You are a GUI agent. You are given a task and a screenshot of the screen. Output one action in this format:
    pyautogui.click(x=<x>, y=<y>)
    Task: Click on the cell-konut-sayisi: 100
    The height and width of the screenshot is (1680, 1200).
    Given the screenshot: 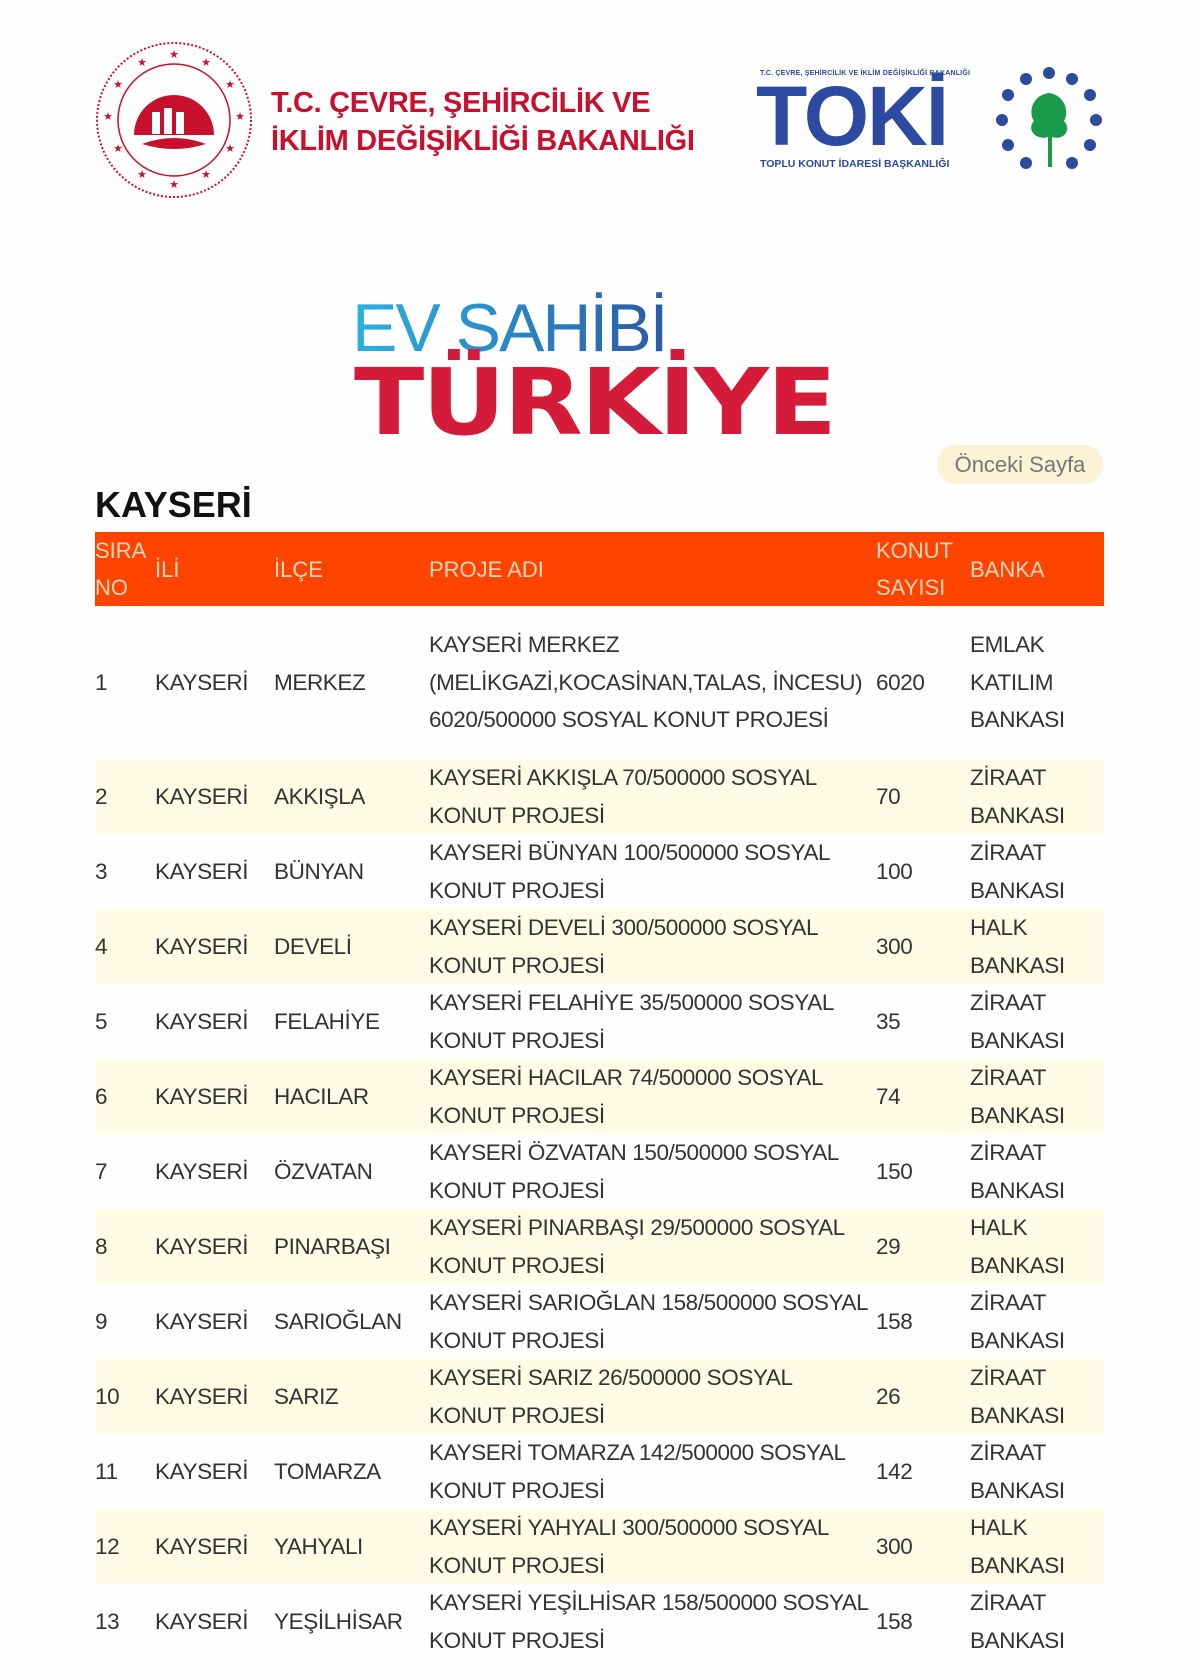 What is the action you would take?
    pyautogui.click(x=894, y=871)
    